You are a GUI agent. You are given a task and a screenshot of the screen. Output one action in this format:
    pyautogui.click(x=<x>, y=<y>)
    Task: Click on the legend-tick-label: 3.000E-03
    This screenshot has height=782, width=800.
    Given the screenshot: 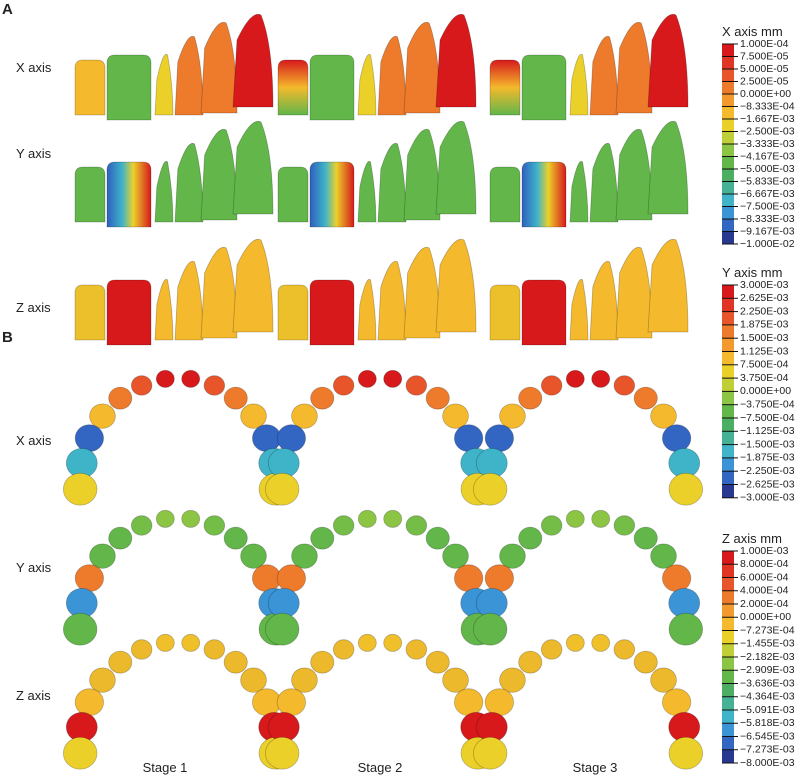 What is the action you would take?
    pyautogui.click(x=764, y=285)
    